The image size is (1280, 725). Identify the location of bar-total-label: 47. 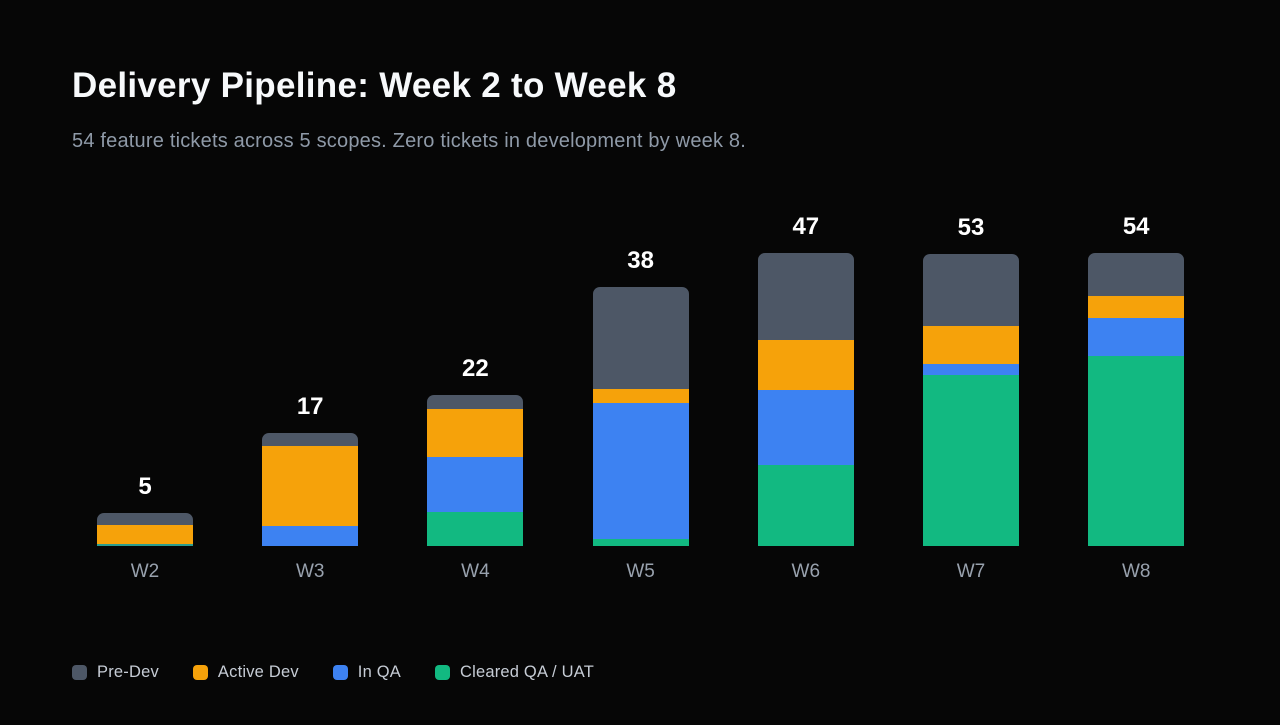
(806, 226).